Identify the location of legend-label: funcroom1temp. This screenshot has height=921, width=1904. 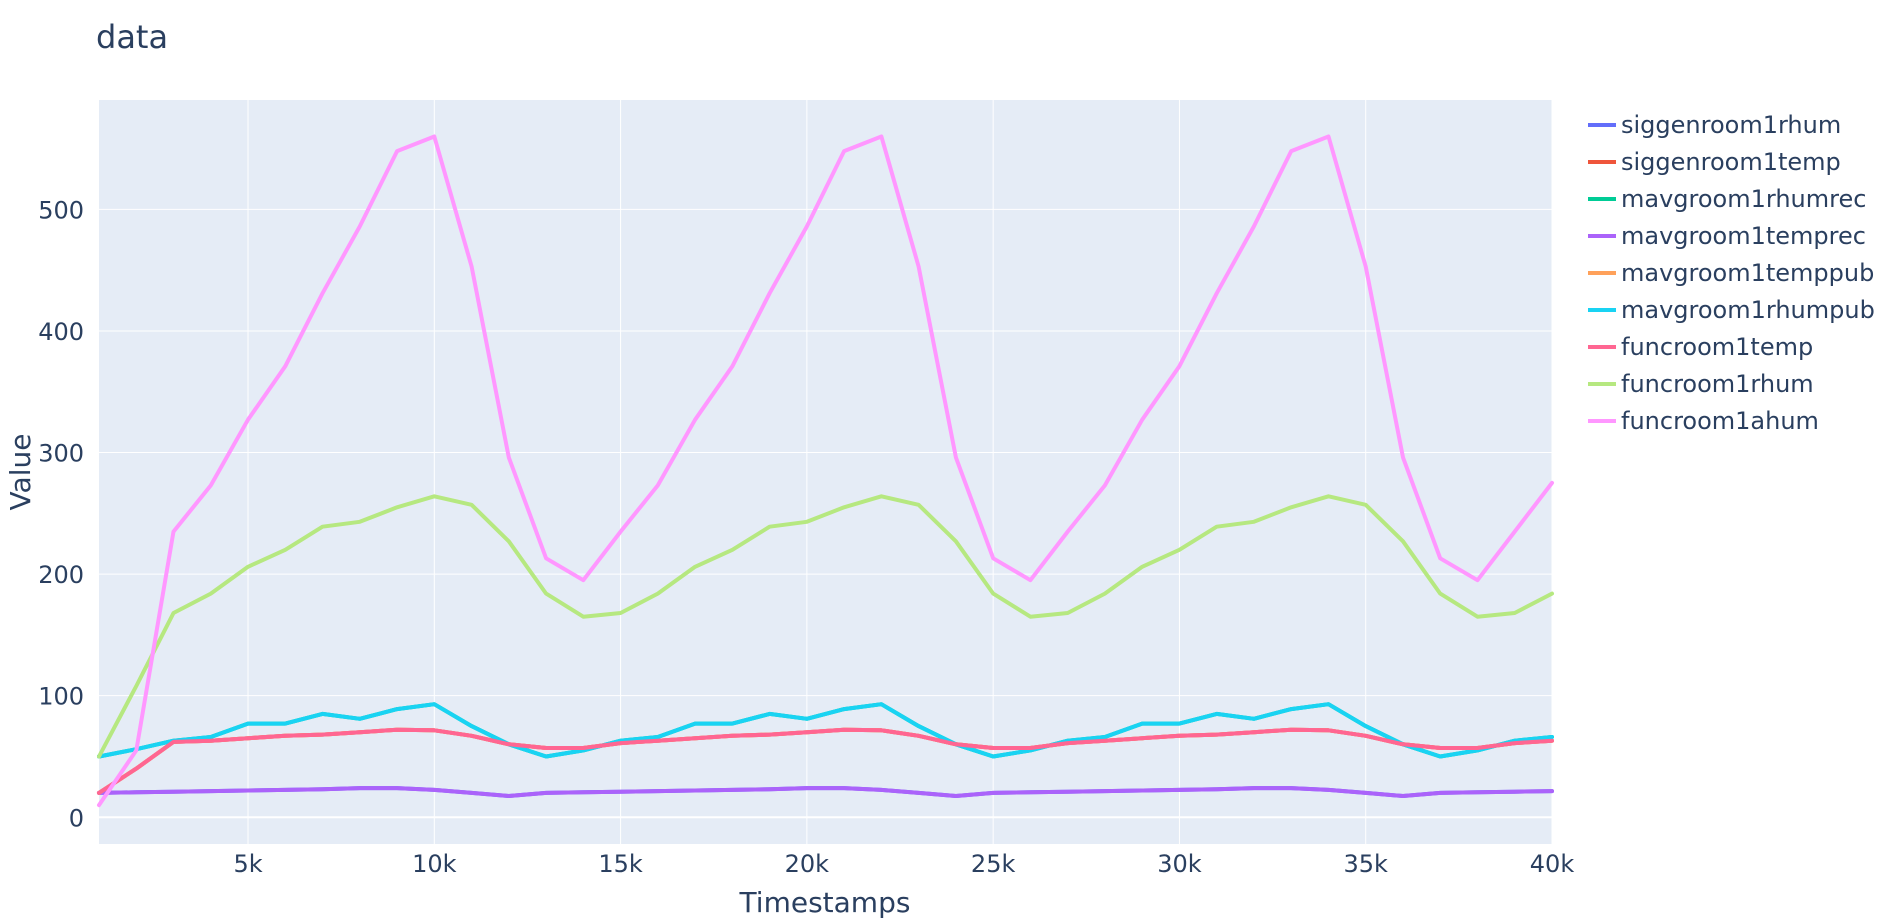
(1717, 347).